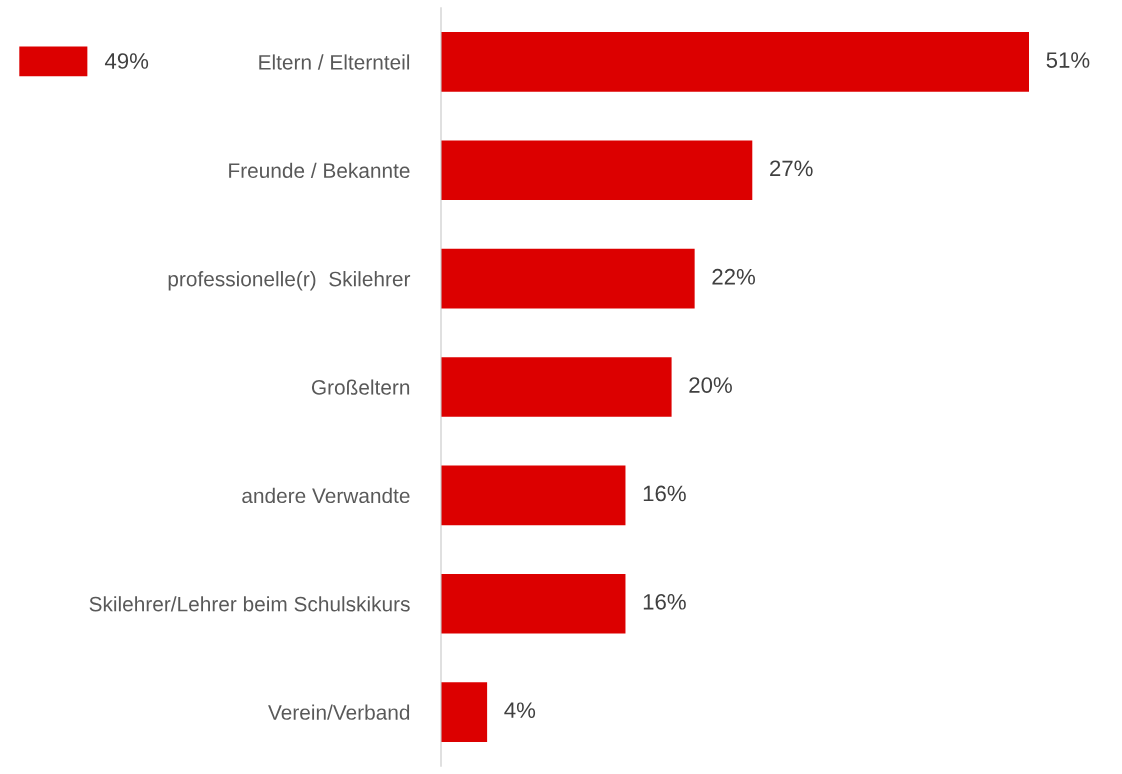 This screenshot has width=1122, height=774. Describe the element at coordinates (289, 281) in the screenshot. I see `y-tick-label: professionelle(r) Skilehrer` at that location.